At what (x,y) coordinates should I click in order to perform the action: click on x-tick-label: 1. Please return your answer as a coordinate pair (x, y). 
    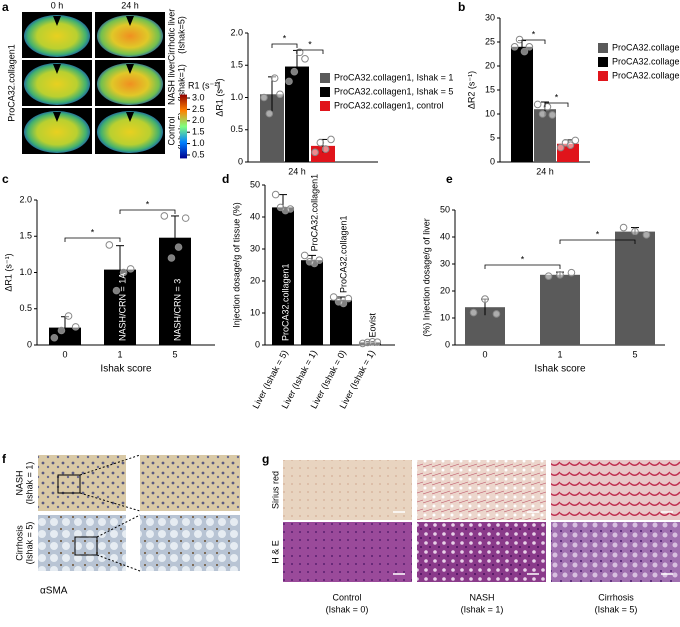
    Looking at the image, I should click on (119, 354).